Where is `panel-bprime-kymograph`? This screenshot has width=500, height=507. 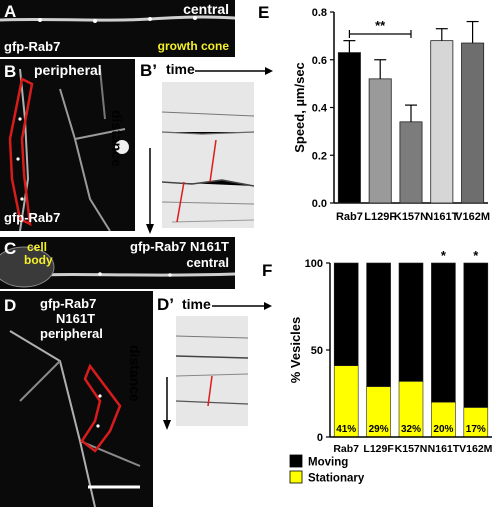
panel-bprime-kymograph is located at coordinates (208, 155).